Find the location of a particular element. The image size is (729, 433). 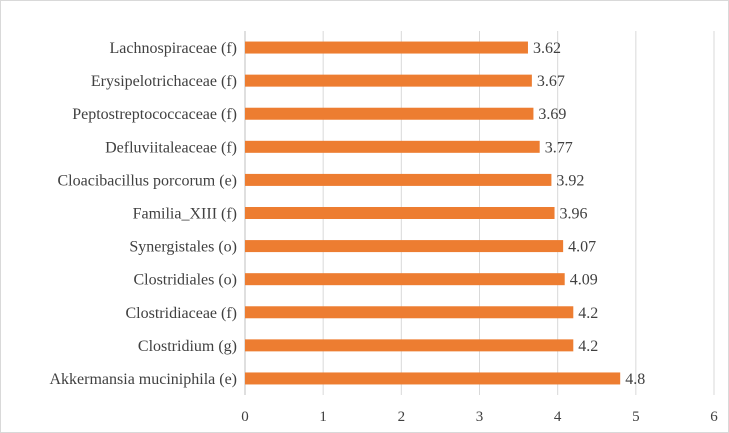

data-label-0: 4.8 is located at coordinates (635, 379).